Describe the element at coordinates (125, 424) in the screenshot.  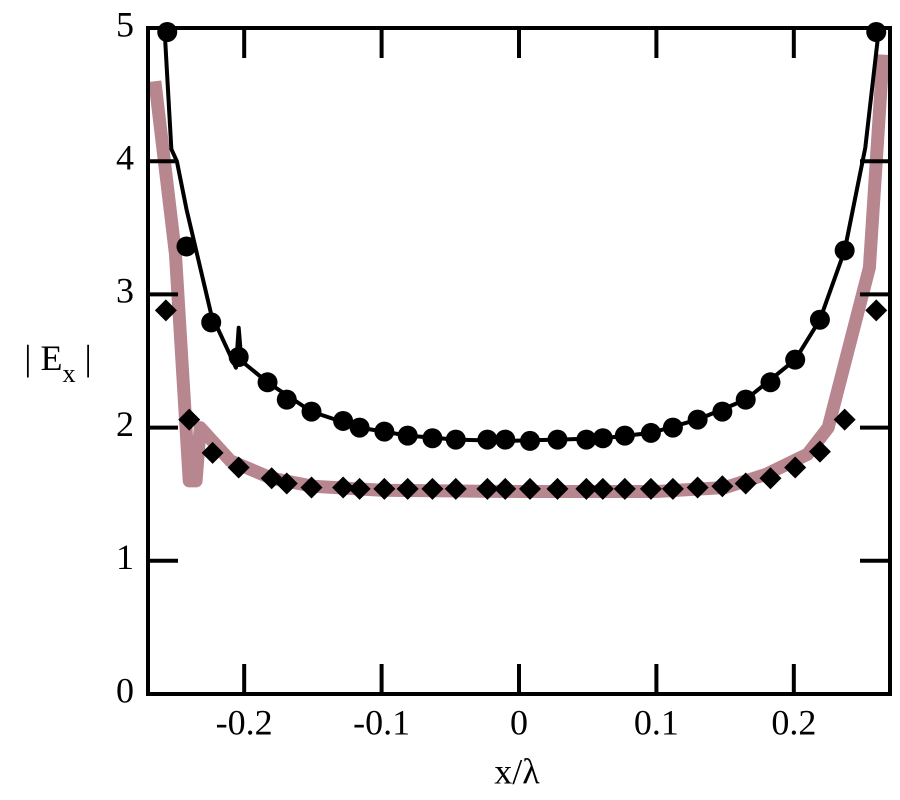
I see `y-tick-label: 2` at that location.